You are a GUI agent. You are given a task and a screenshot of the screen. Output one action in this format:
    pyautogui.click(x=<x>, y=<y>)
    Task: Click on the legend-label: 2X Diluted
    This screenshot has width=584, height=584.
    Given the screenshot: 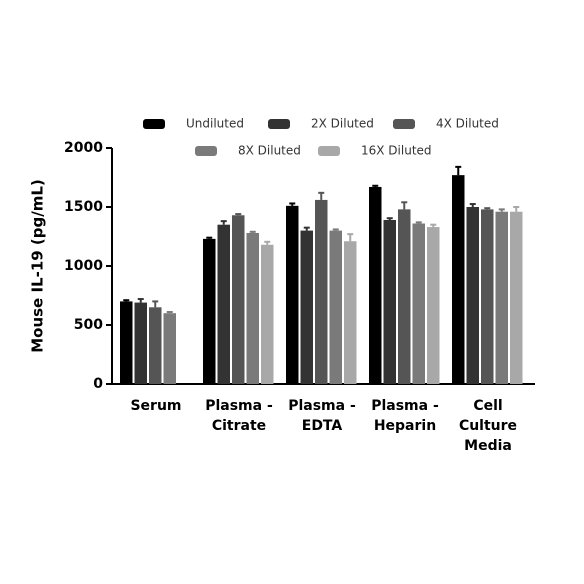 What is the action you would take?
    pyautogui.click(x=342, y=124)
    